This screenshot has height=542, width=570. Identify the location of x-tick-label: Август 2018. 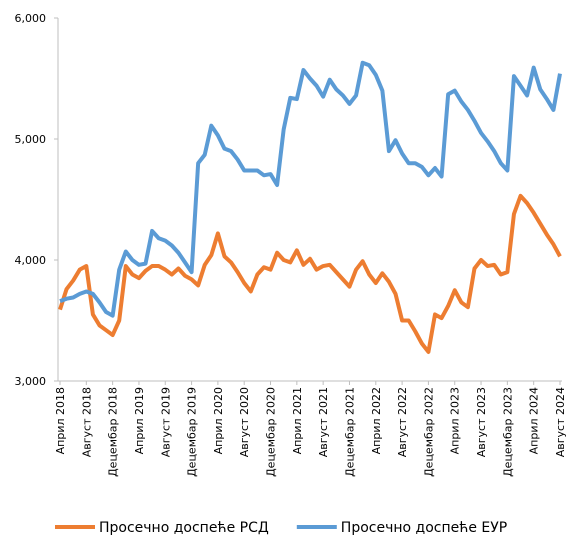
(86, 422).